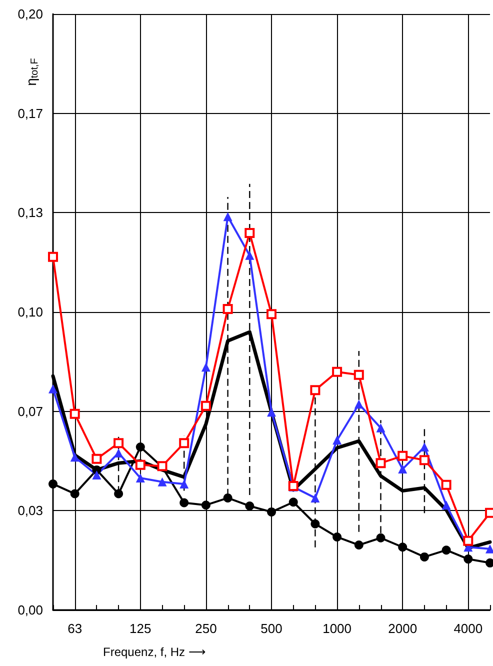  What do you see at coordinates (30, 14) in the screenshot?
I see `y-tick-label: 0,20` at bounding box center [30, 14].